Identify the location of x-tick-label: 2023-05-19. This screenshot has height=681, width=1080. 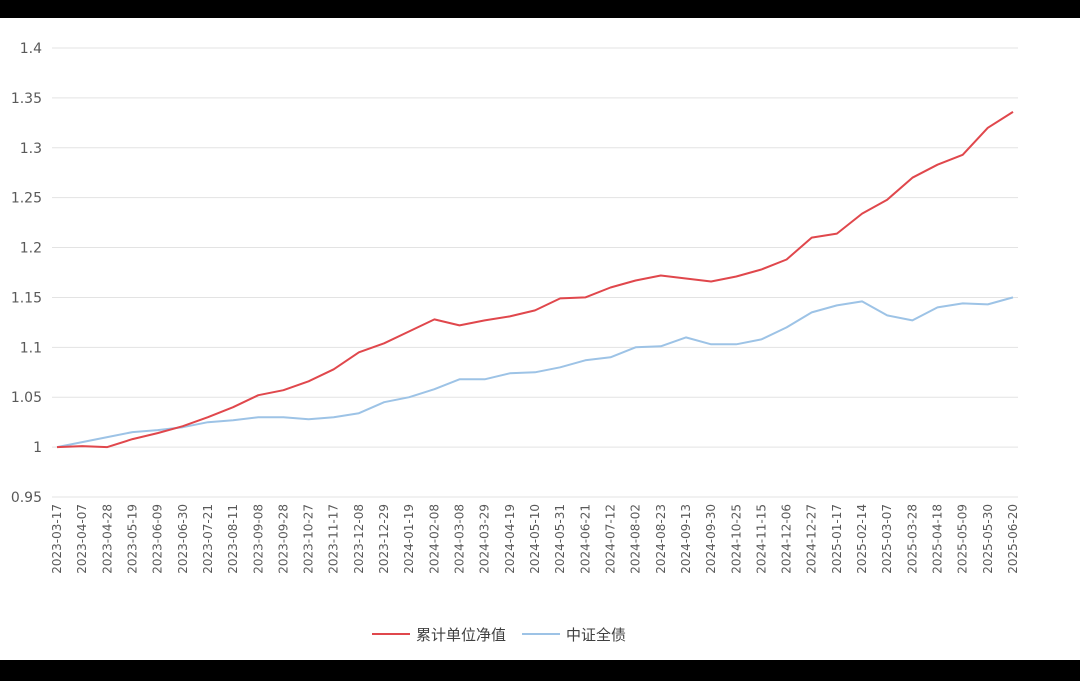
(132, 539).